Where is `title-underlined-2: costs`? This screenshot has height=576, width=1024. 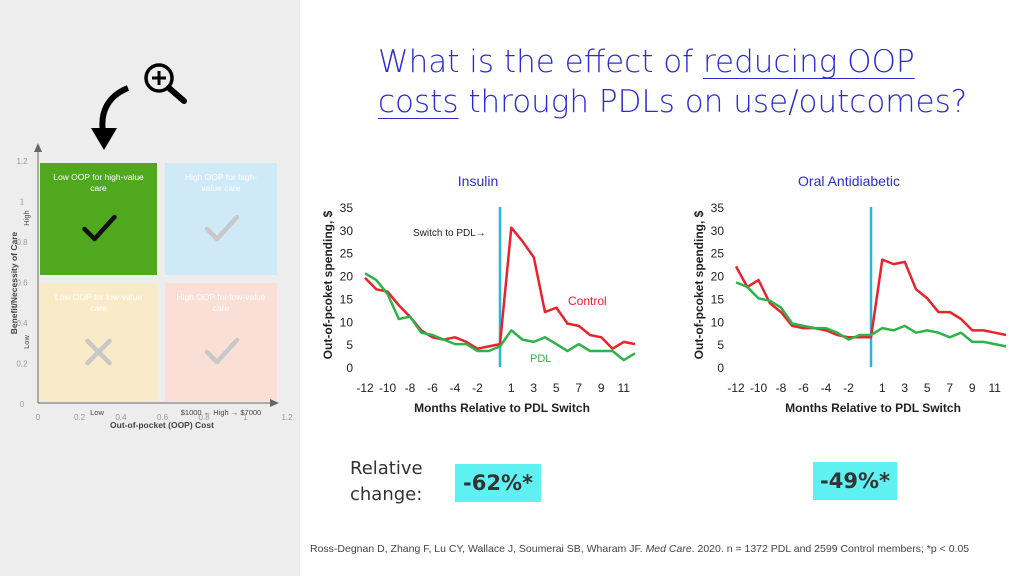
title-underlined-2: costs is located at coordinates (418, 102).